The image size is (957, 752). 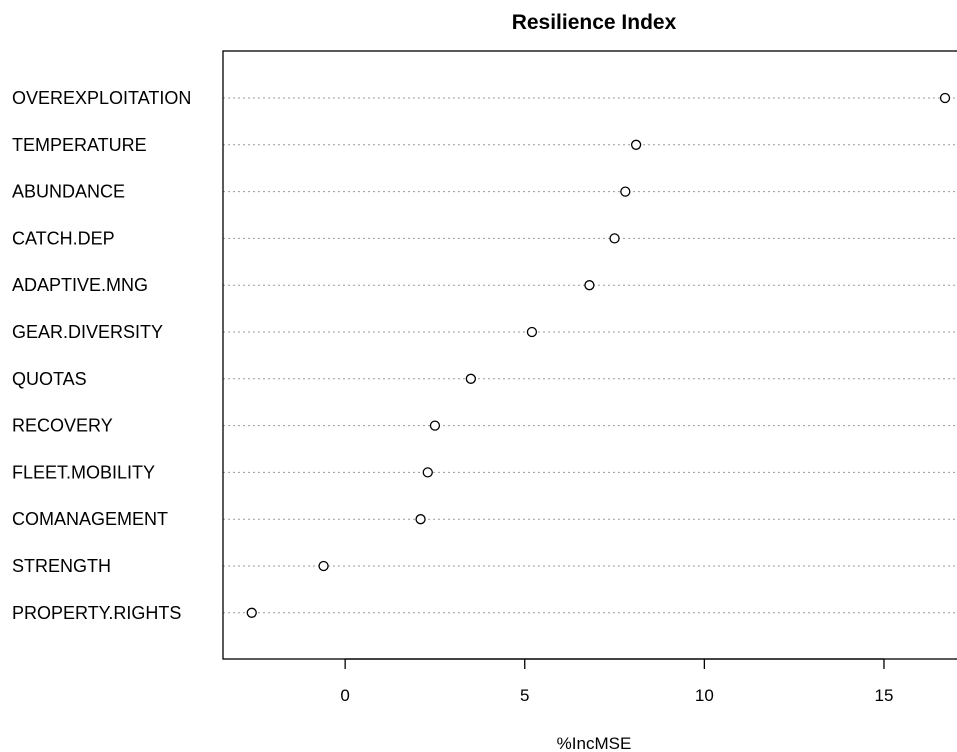 What do you see at coordinates (80, 285) in the screenshot?
I see `category-label: ADAPTIVE.MNG` at bounding box center [80, 285].